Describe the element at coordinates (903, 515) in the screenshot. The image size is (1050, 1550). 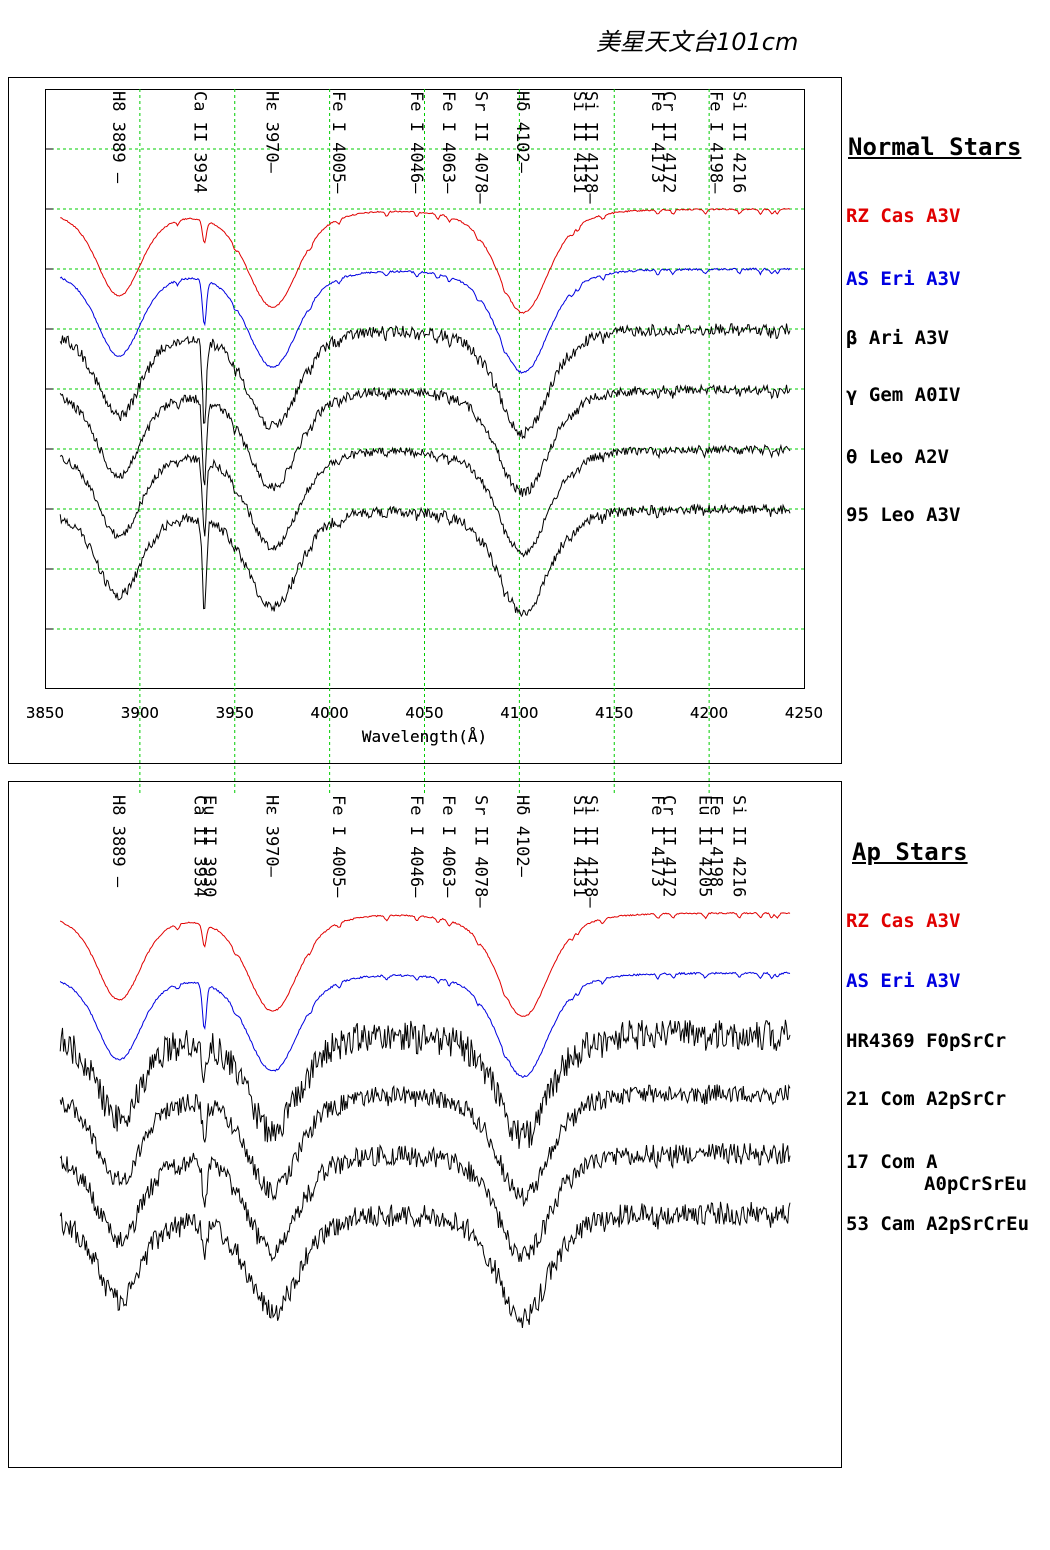
I see `legend-entry: 95 Leo A3V` at that location.